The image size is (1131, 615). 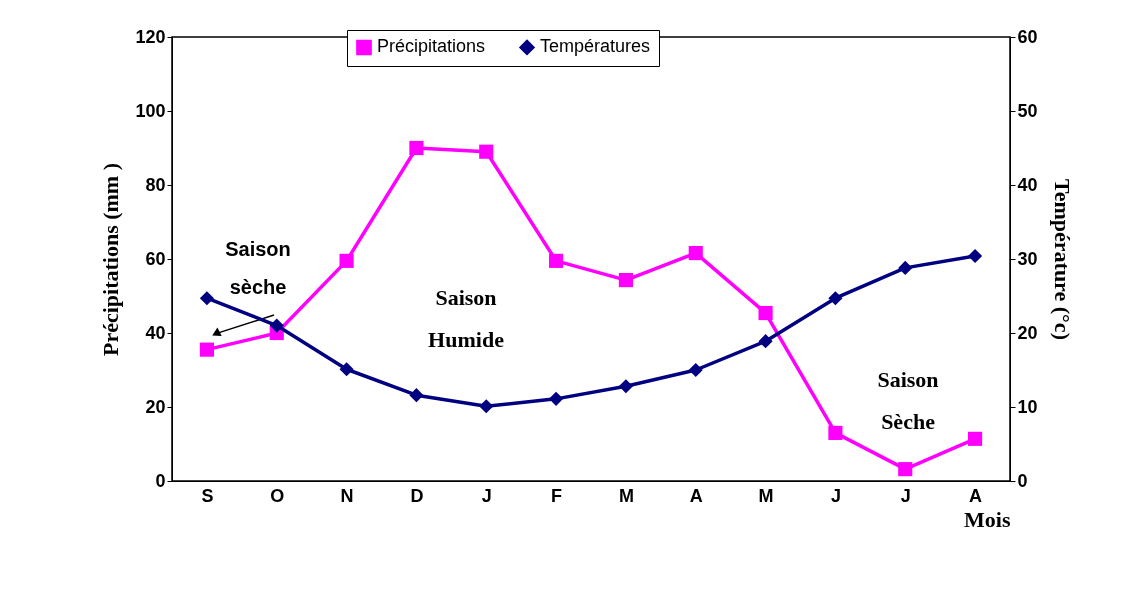 I want to click on annotation: Saison Humide, so click(x=466, y=318).